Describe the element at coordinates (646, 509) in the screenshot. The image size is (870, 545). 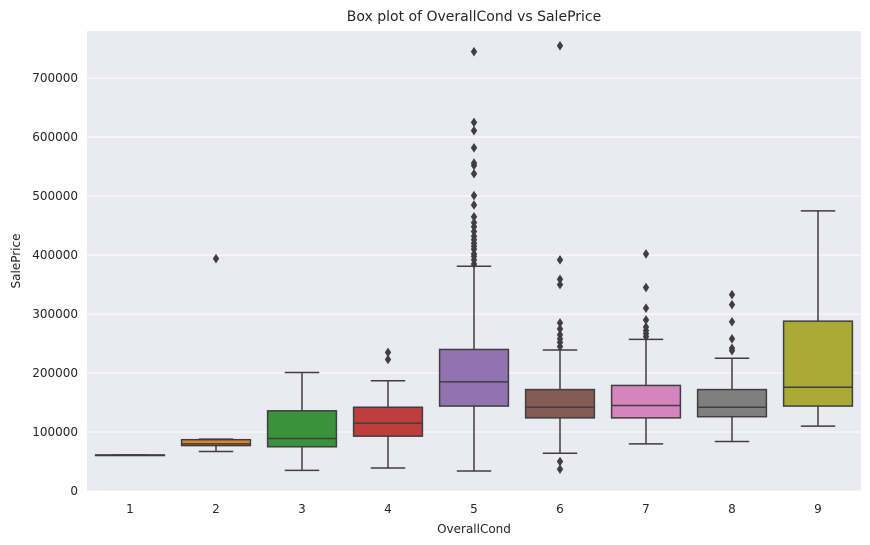
I see `x-tick-label: 7` at that location.